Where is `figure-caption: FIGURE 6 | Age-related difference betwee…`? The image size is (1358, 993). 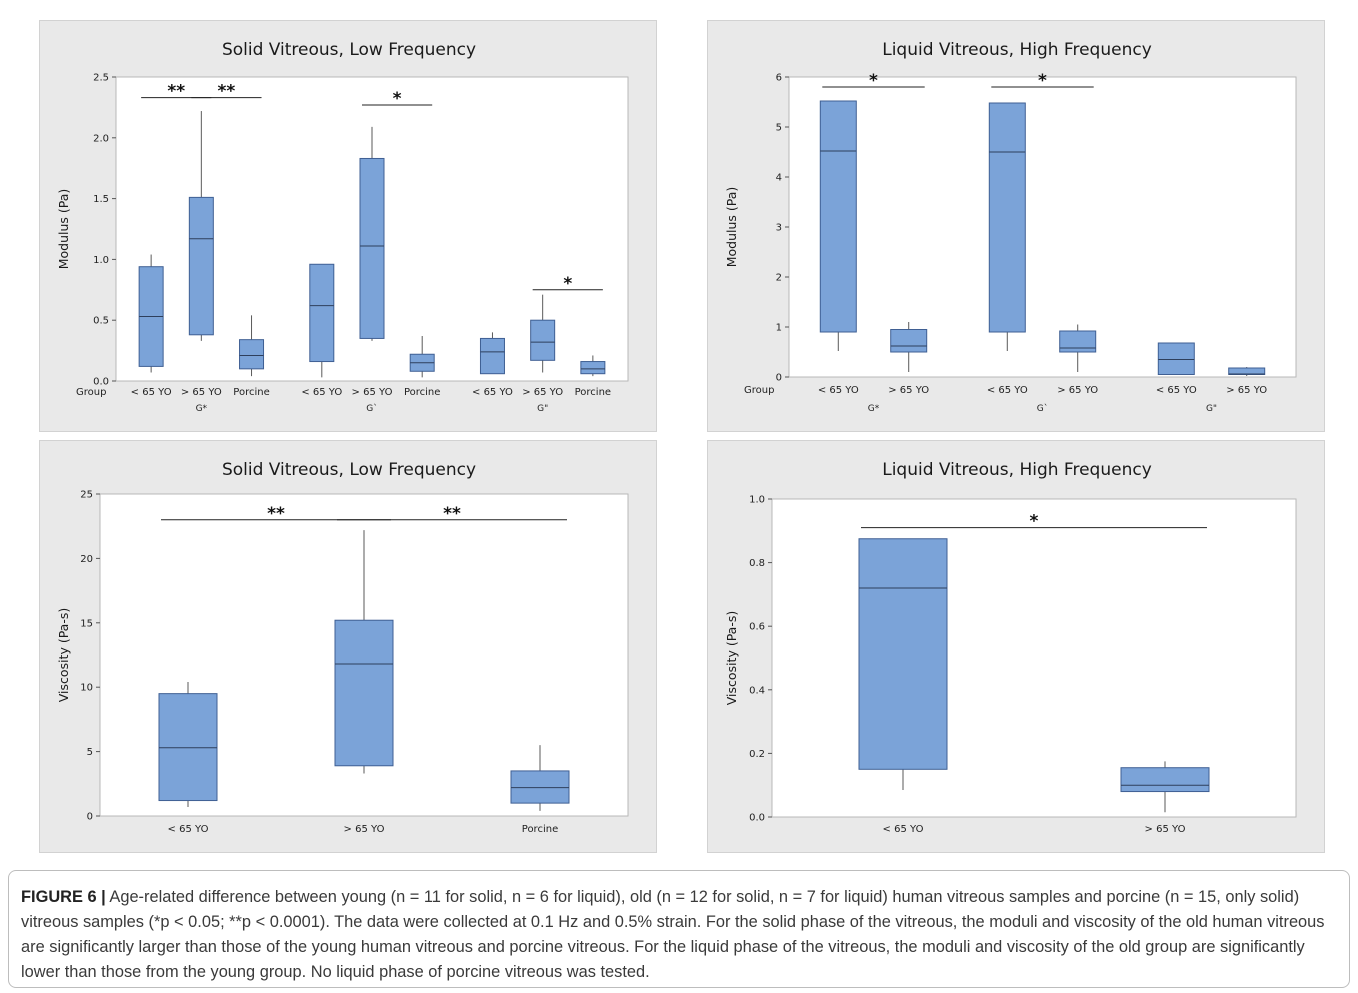 figure-caption: FIGURE 6 | Age-related difference betwee… is located at coordinates (679, 929).